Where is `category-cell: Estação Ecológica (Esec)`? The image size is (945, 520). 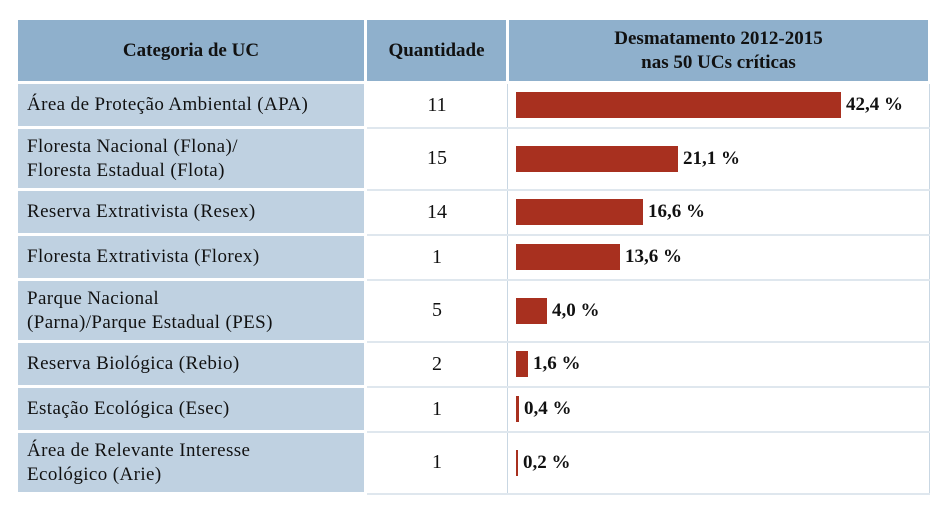
category-cell: Estação Ecológica (Esec) is located at coordinates (191, 409).